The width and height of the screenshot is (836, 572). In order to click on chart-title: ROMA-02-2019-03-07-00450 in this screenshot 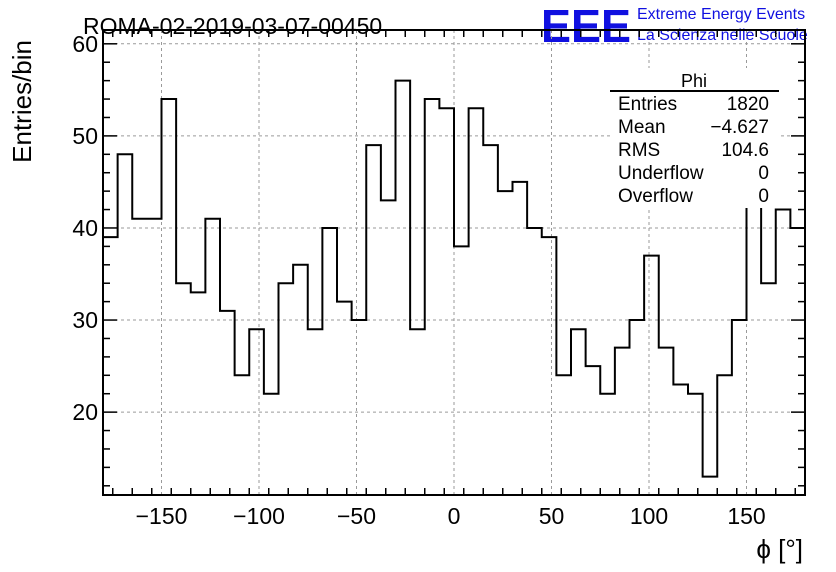, I will do `click(232, 26)`.